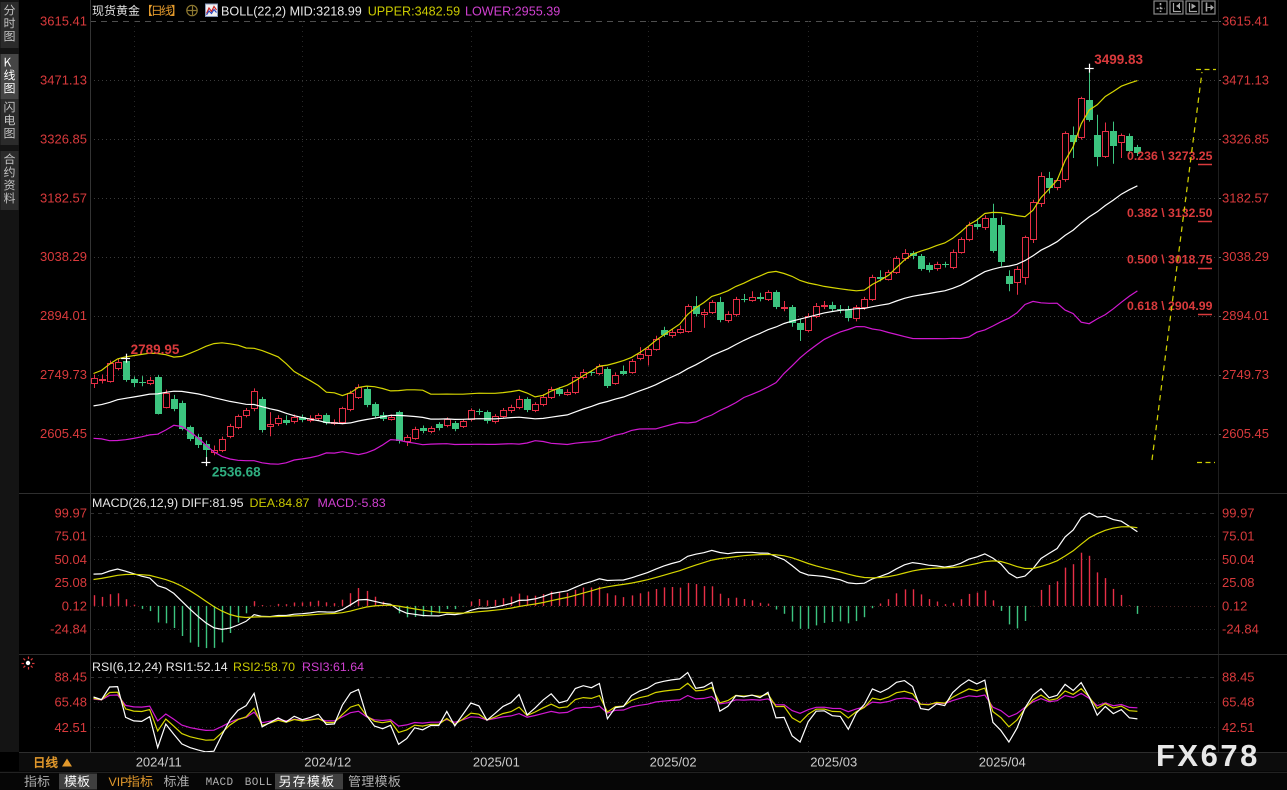 The height and width of the screenshot is (790, 1287). Describe the element at coordinates (236, 472) in the screenshot. I see `svg-text: 2536.68` at that location.